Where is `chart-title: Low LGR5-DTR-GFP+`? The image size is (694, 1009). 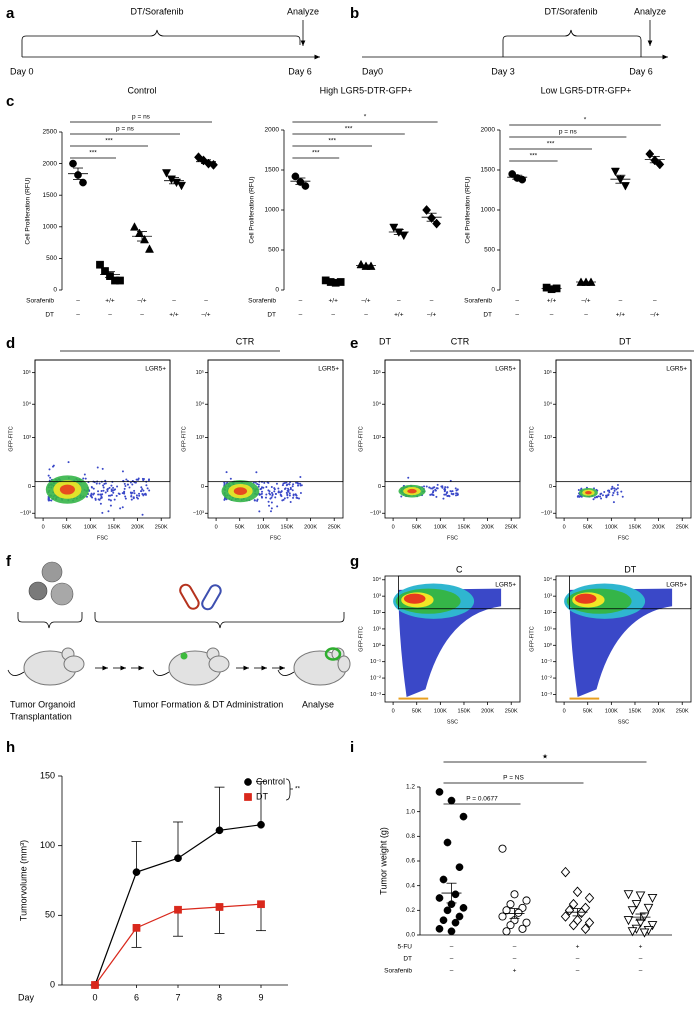
chart-title: Low LGR5-DTR-GFP+ is located at coordinates (586, 90).